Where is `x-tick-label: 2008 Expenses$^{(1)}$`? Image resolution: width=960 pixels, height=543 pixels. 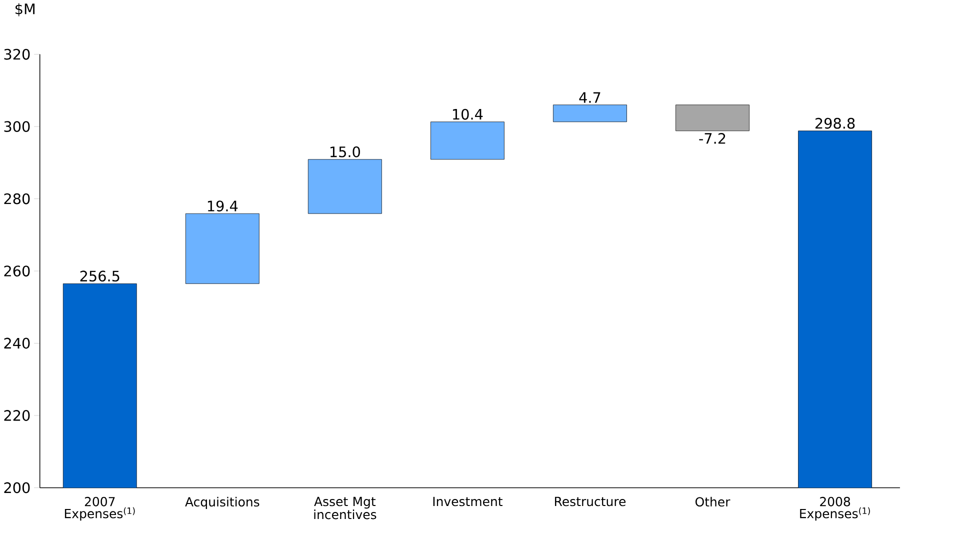 x-tick-label: 2008 Expenses$^{(1)}$ is located at coordinates (835, 509).